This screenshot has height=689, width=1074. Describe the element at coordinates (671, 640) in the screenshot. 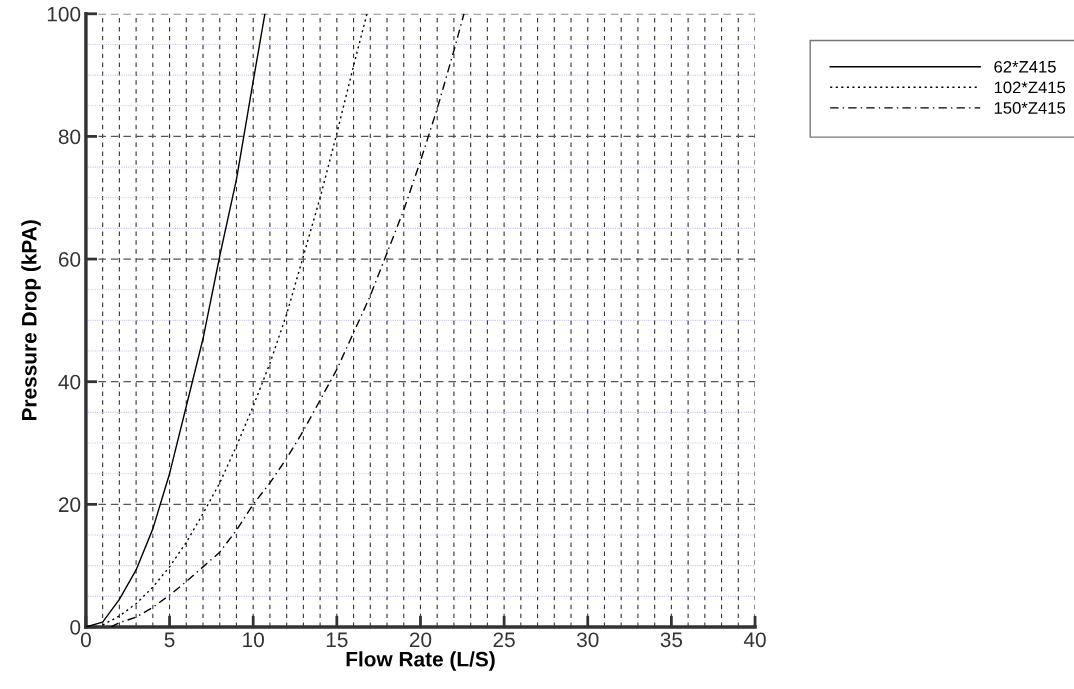

I see `x-tick-label: 35` at that location.